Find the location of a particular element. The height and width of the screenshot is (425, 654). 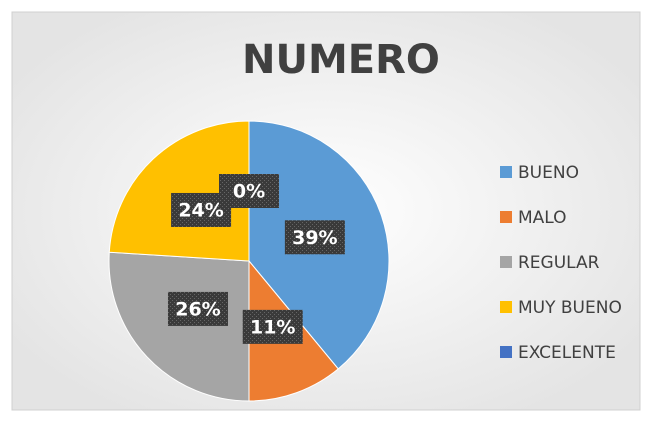

data-label: 0% is located at coordinates (249, 192).